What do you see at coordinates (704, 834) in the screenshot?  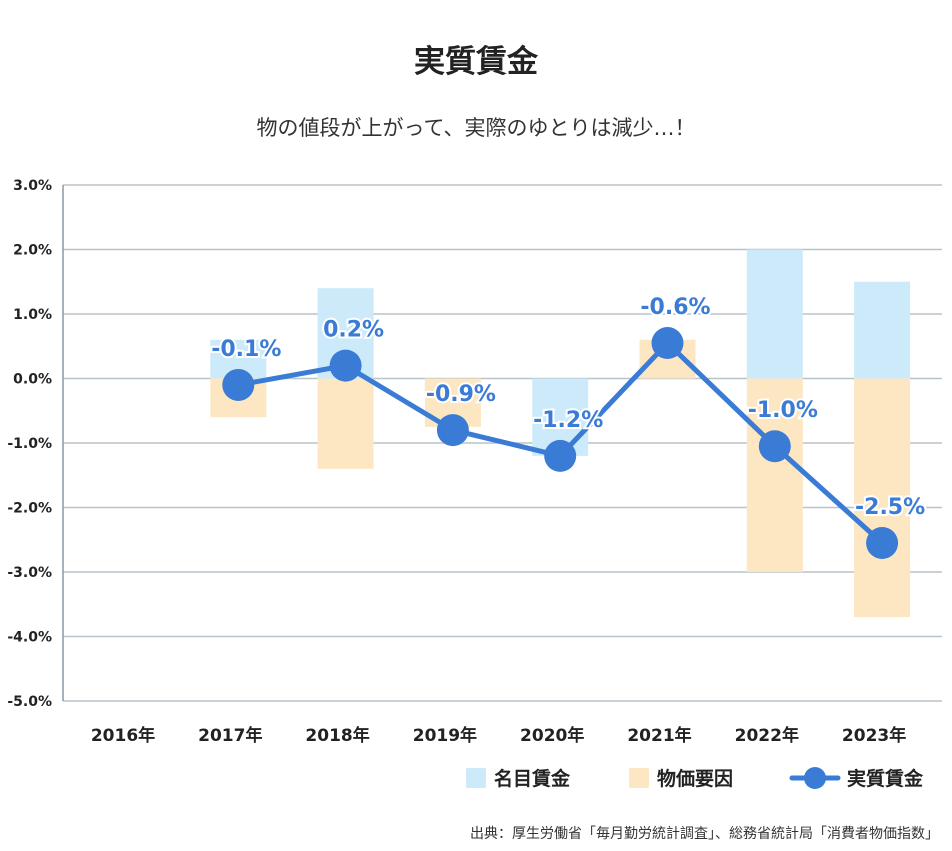 I see `source-note: 出典：厚生労働省「毎月勤労統計調査」、総務省統計局「消費者物価指数」` at bounding box center [704, 834].